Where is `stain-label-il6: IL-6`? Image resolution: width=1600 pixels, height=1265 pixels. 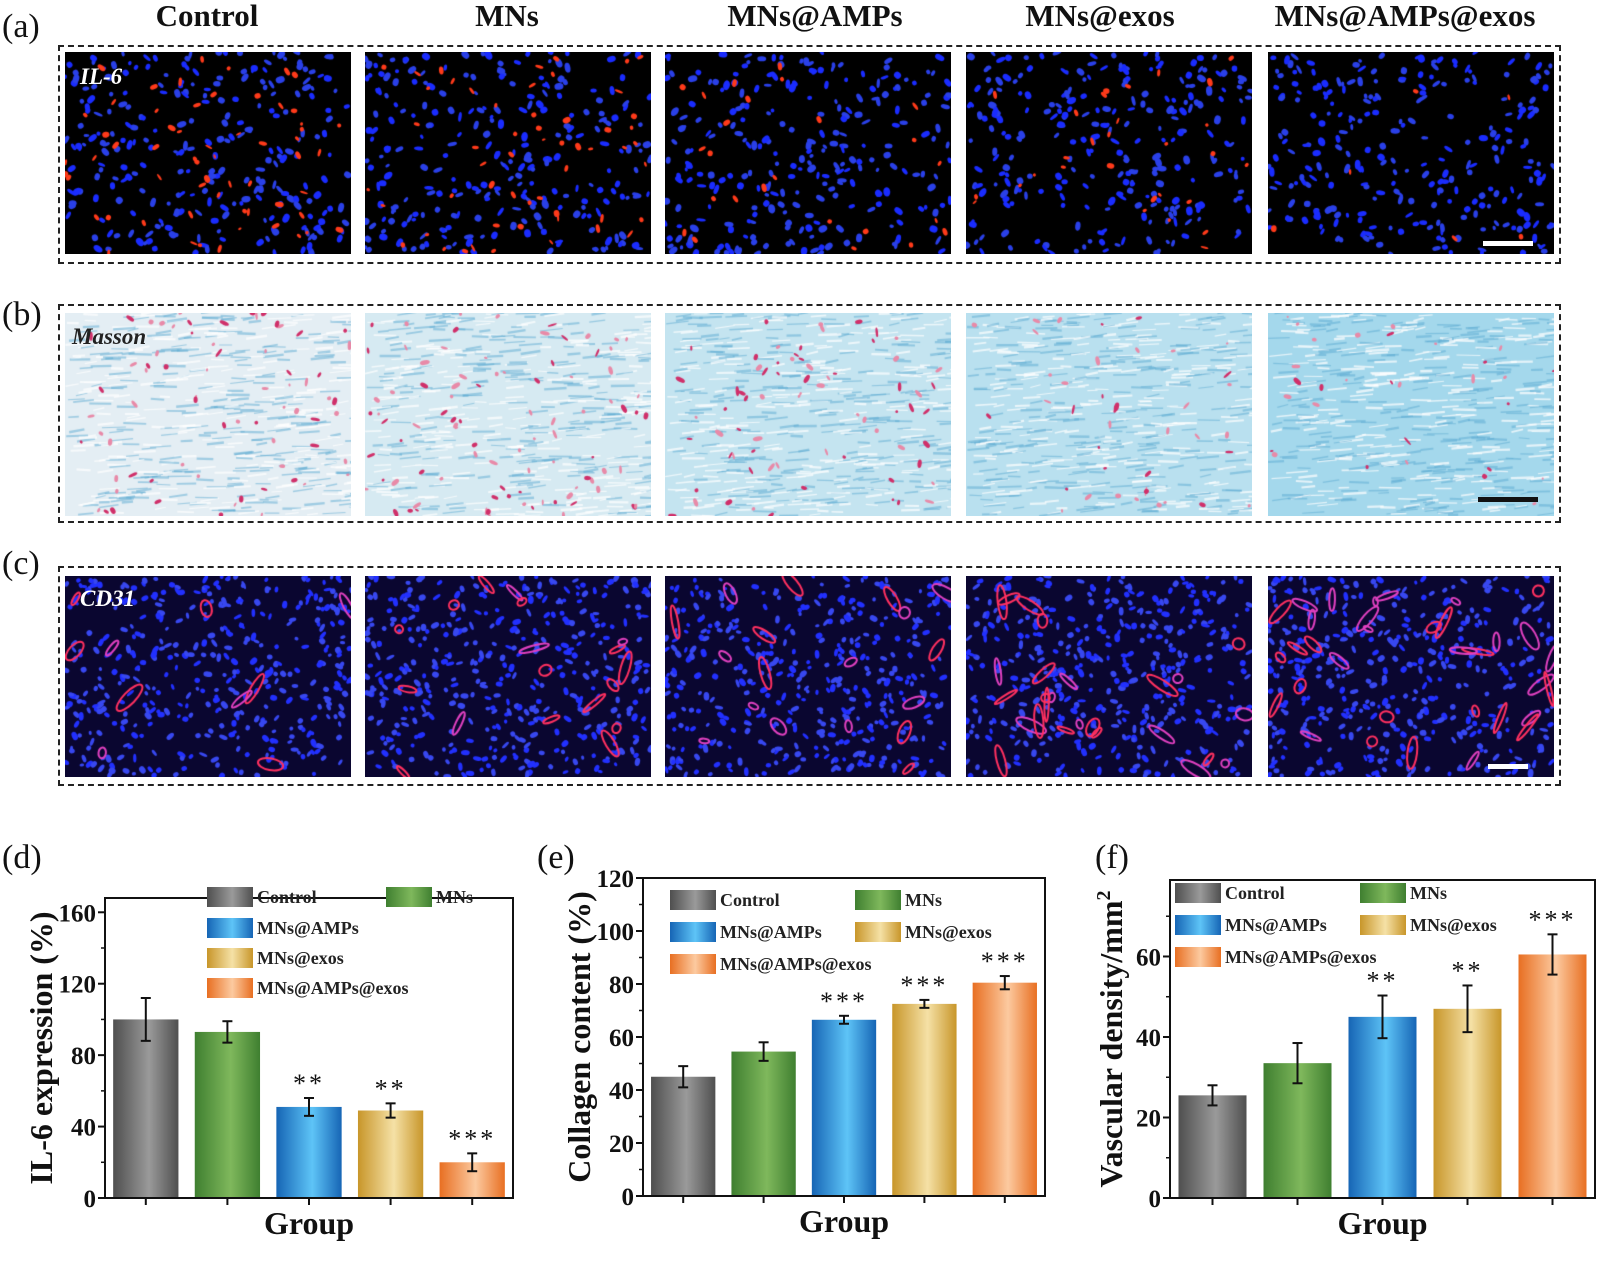
stain-label-il6: IL-6 is located at coordinates (101, 76).